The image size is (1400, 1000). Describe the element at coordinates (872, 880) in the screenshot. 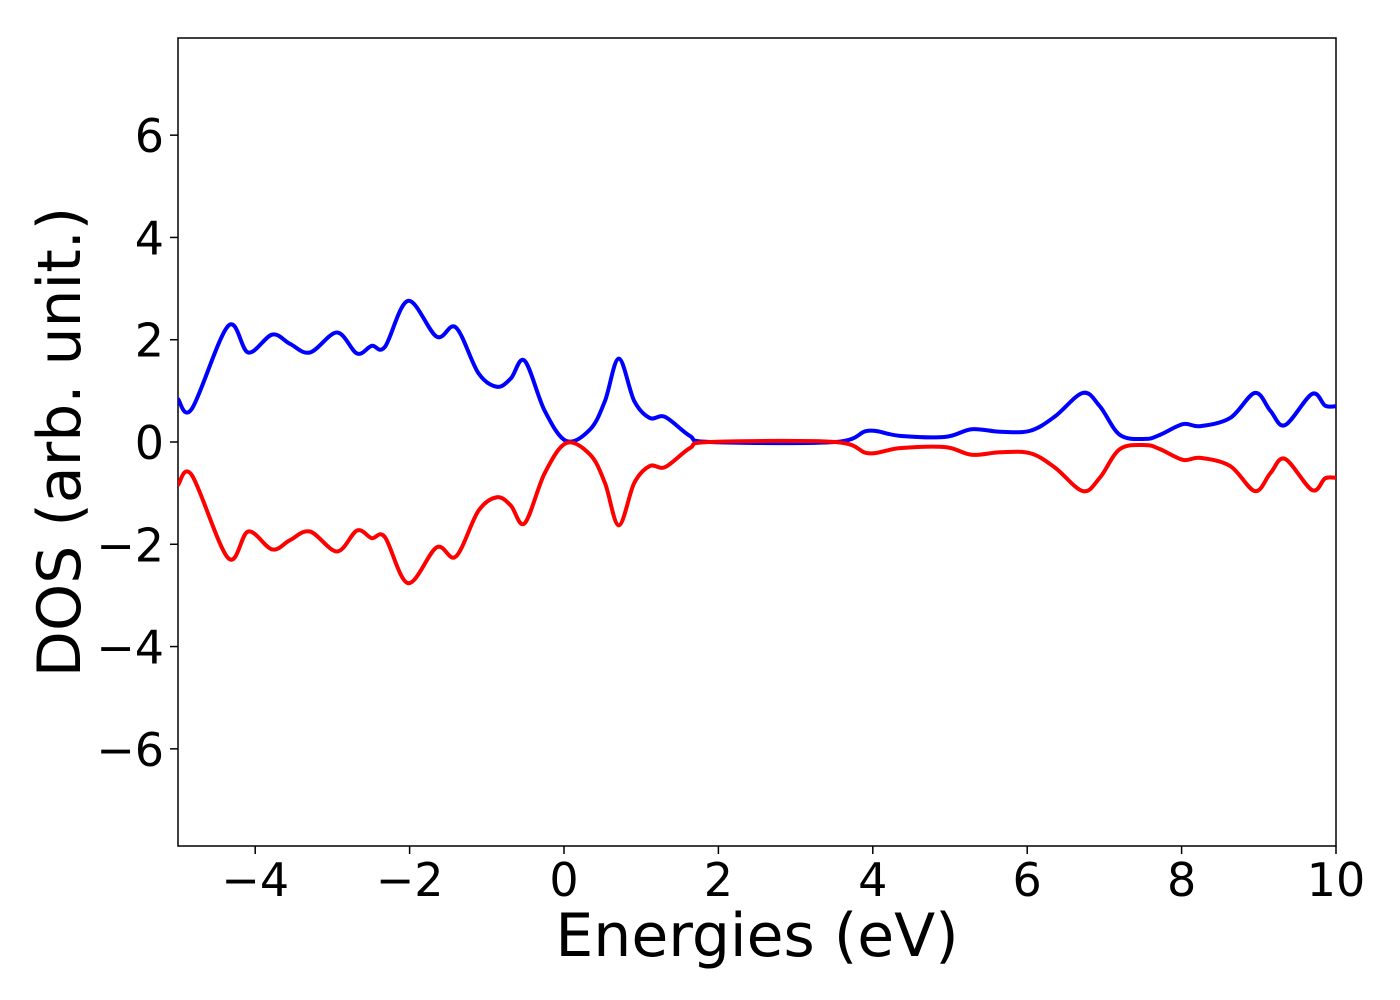

I see `x-tick-label: 4` at that location.